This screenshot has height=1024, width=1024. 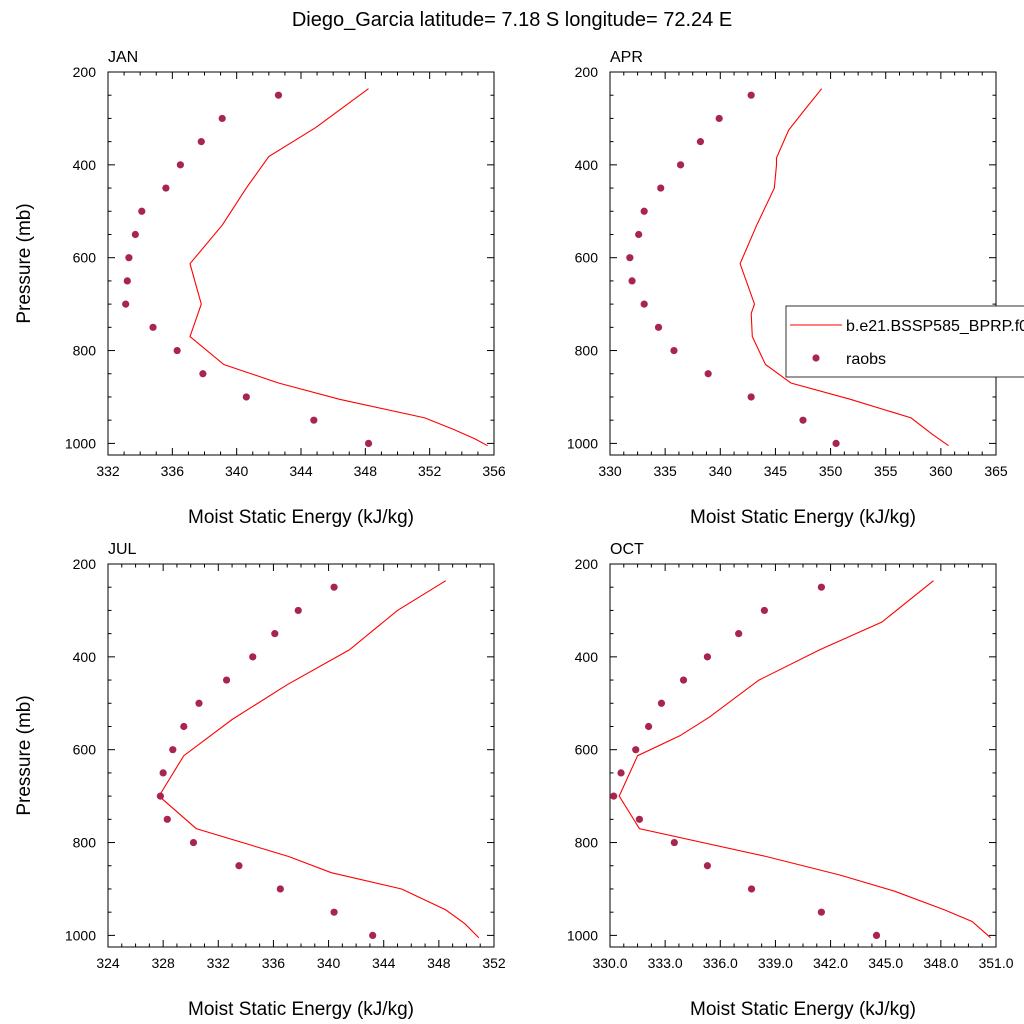 What do you see at coordinates (995, 963) in the screenshot?
I see `x-tick-label: 351.0` at bounding box center [995, 963].